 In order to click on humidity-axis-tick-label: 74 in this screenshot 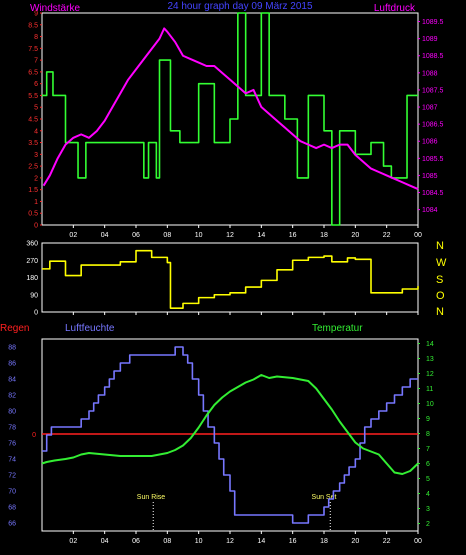, I will do `click(12, 460)`.